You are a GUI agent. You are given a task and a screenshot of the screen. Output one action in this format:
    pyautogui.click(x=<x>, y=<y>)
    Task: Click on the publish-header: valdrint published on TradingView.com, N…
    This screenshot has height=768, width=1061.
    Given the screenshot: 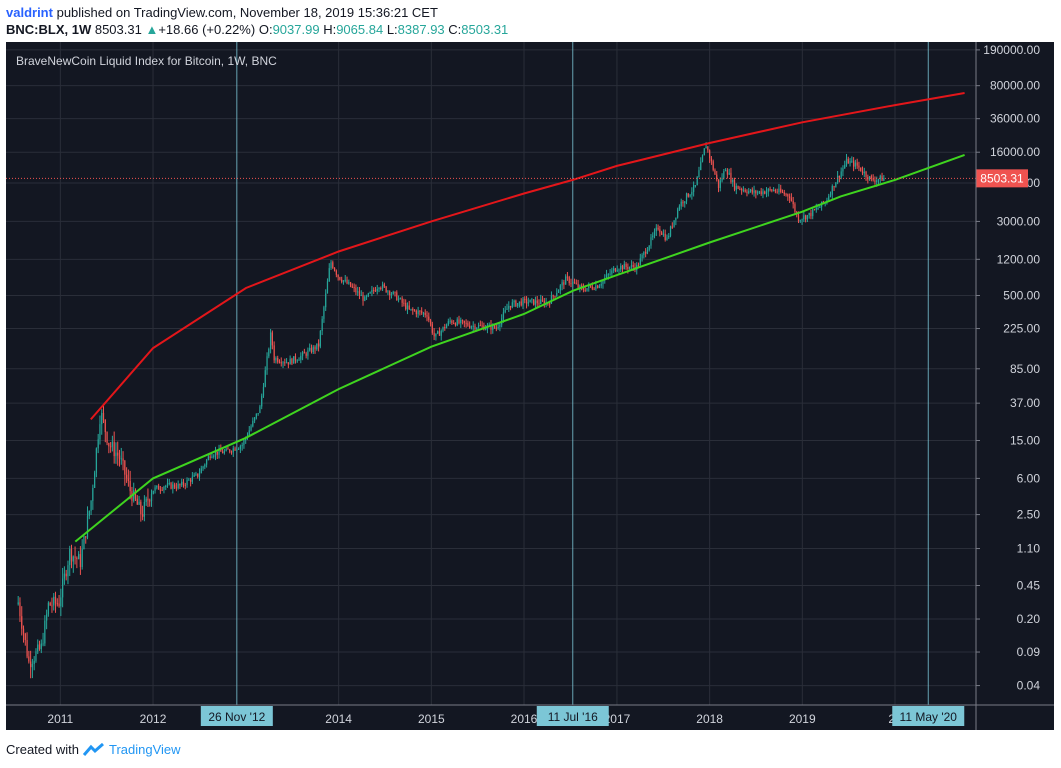 What is the action you would take?
    pyautogui.click(x=222, y=12)
    